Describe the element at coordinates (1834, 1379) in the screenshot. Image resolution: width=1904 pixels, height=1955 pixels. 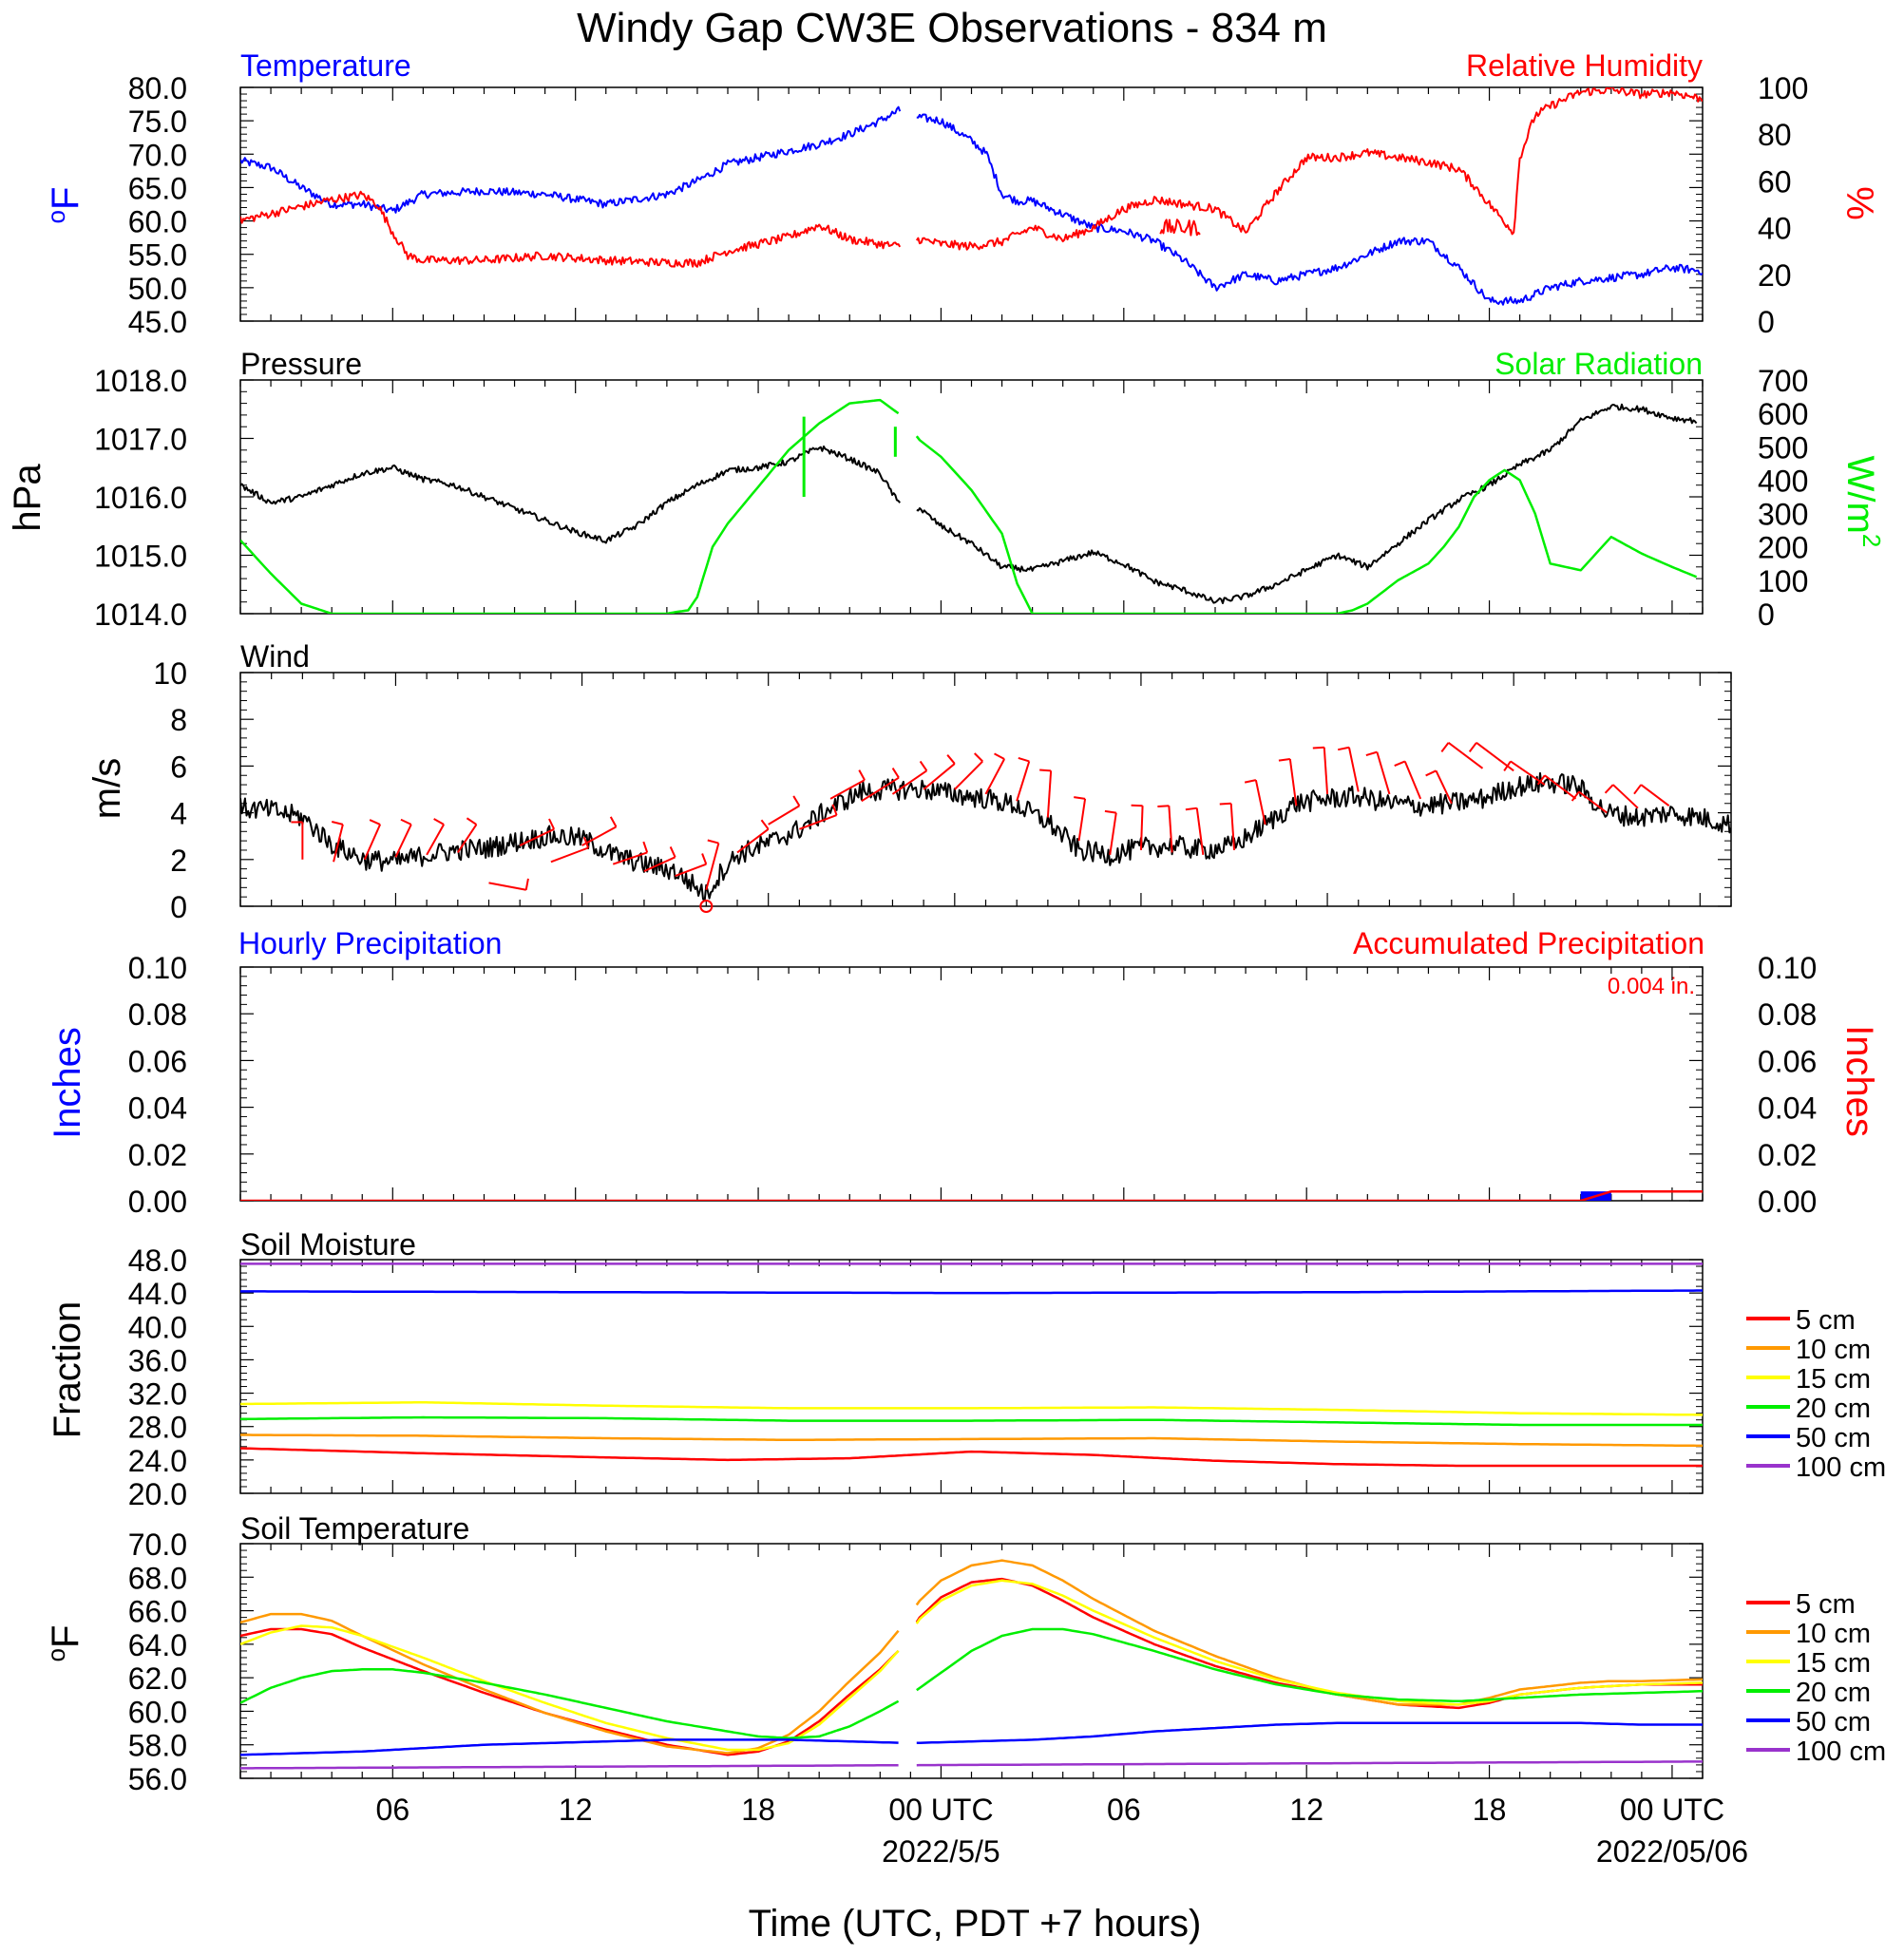
I see `legend-label: 15 cm` at that location.